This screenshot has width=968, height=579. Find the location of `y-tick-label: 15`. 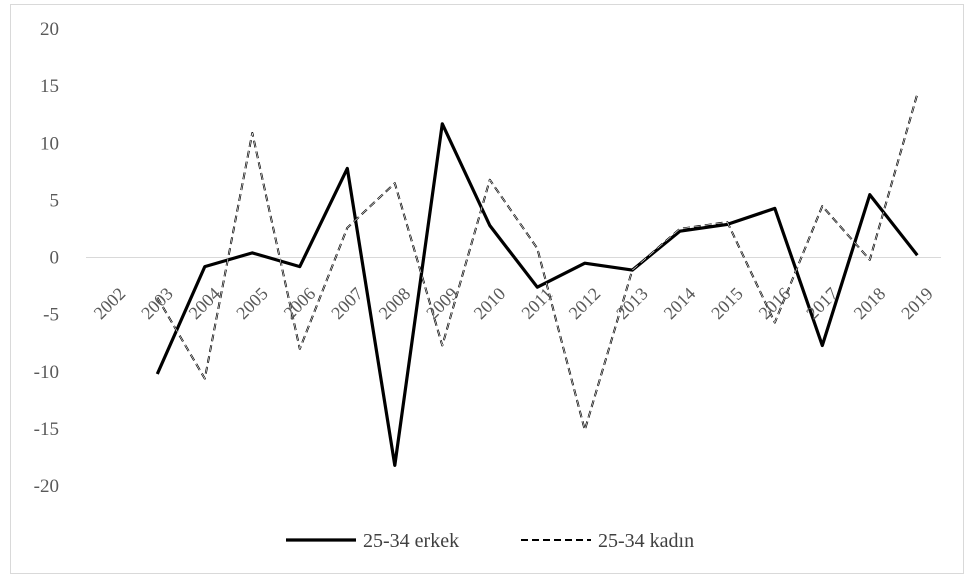

y-tick-label: 15 is located at coordinates (49, 86).